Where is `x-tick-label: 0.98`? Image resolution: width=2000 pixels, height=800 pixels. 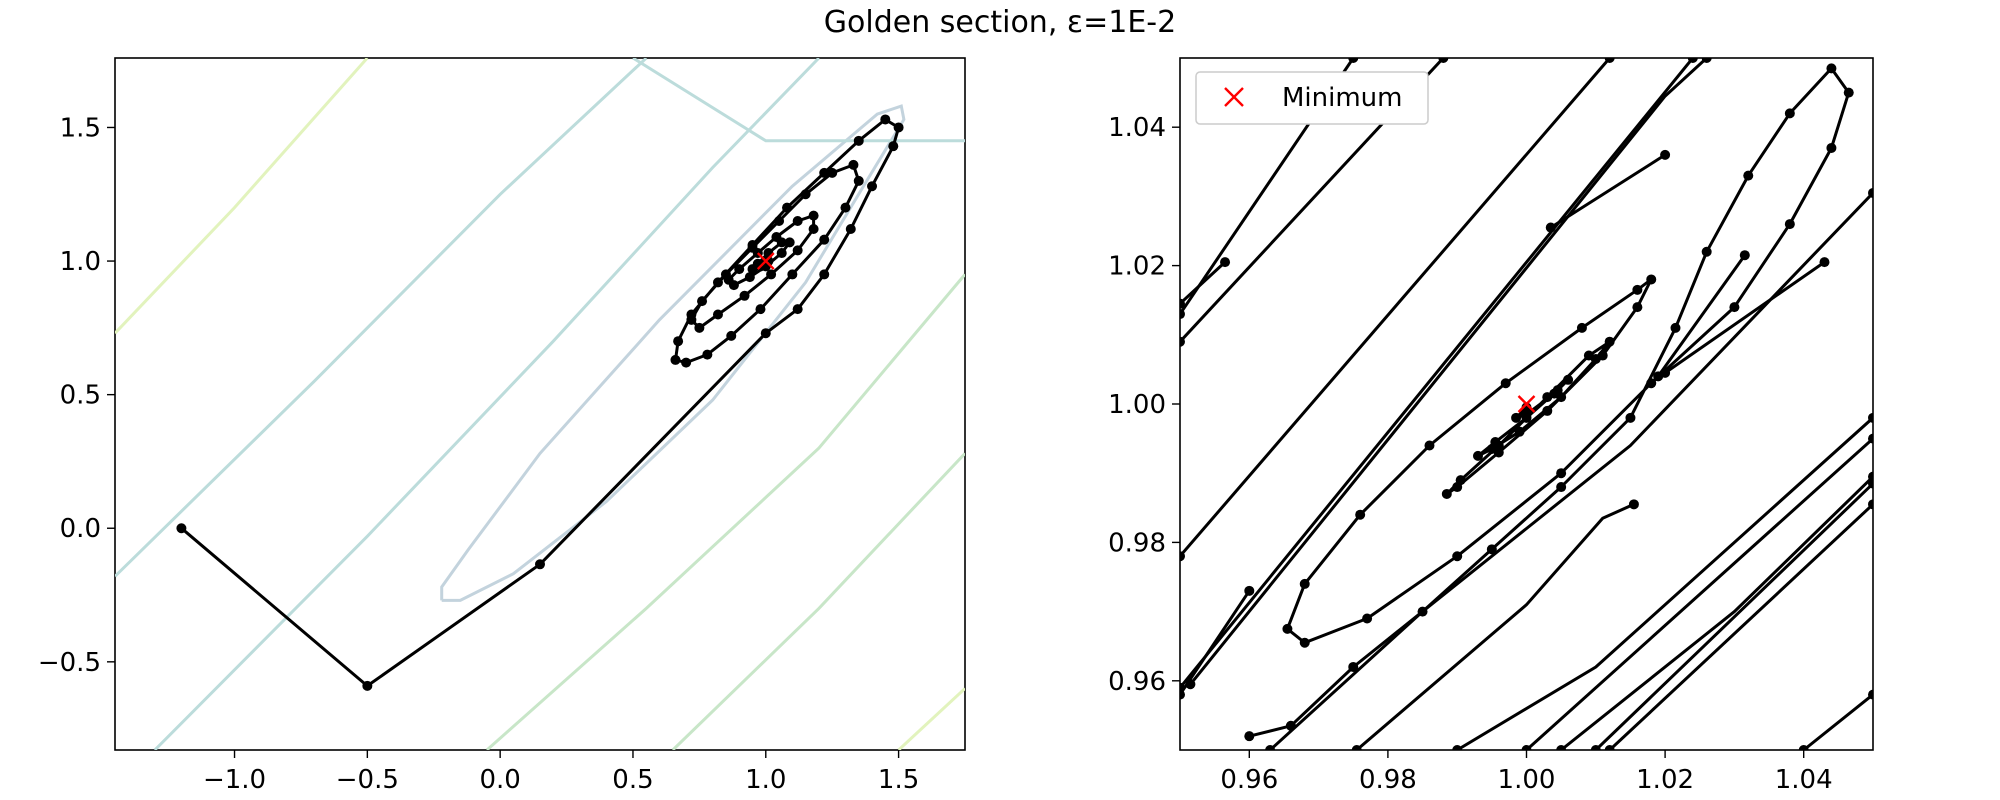 x-tick-label: 0.98 is located at coordinates (1388, 780).